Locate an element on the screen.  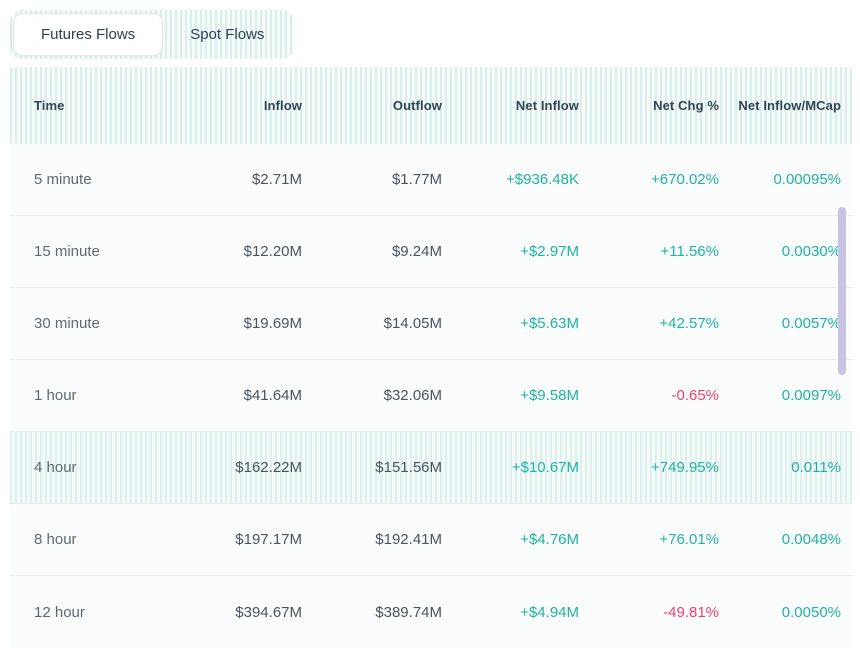
flows-tab-group: Futures Flows Spot Flows is located at coordinates (152, 34).